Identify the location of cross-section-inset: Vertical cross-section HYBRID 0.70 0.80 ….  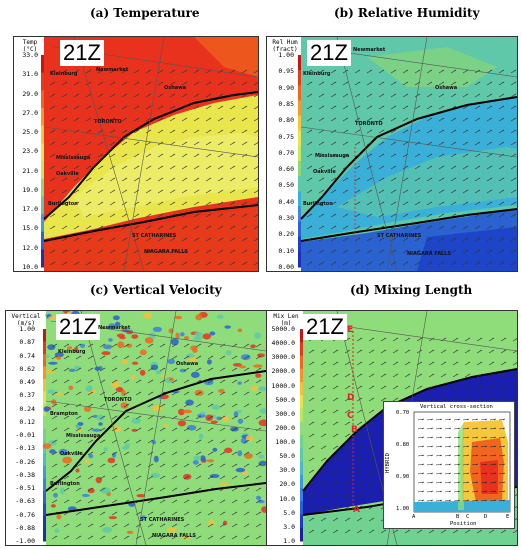
(449, 465).